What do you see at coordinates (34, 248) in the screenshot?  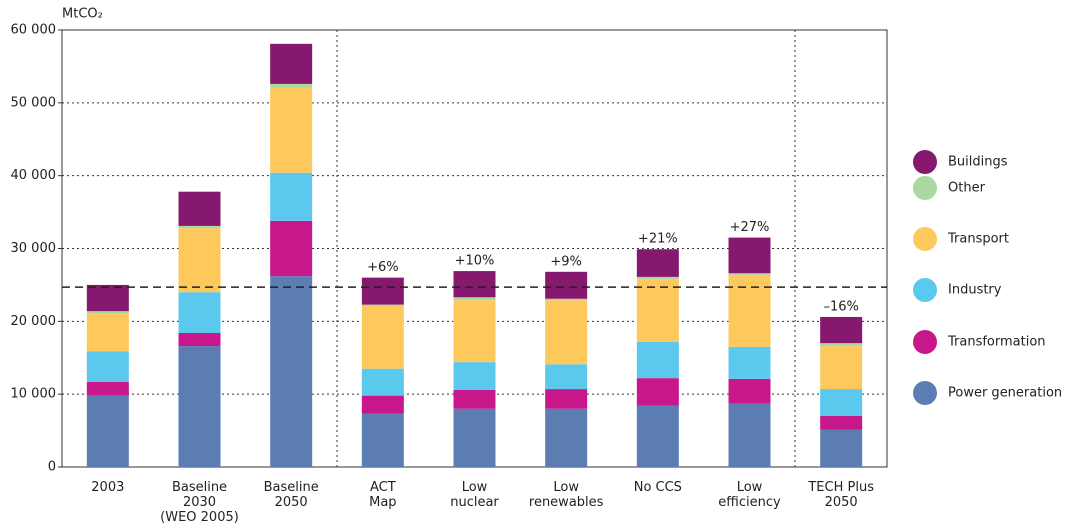 I see `y-tick-label: 30 000` at bounding box center [34, 248].